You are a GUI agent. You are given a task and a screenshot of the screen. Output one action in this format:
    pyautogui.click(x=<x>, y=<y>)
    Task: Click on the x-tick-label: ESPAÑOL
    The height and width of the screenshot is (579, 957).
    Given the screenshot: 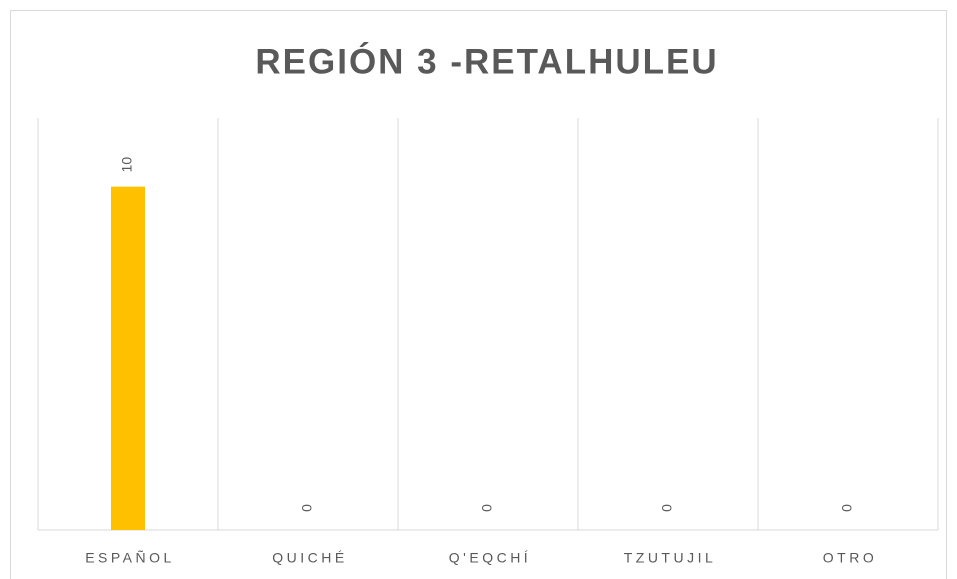 What is the action you would take?
    pyautogui.click(x=130, y=558)
    